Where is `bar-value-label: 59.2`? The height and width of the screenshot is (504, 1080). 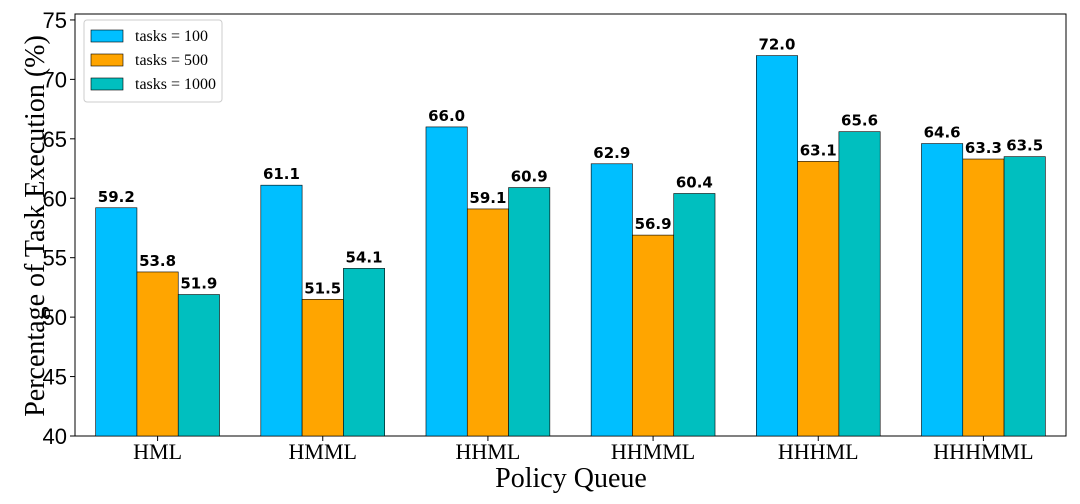 bar-value-label: 59.2 is located at coordinates (116, 197).